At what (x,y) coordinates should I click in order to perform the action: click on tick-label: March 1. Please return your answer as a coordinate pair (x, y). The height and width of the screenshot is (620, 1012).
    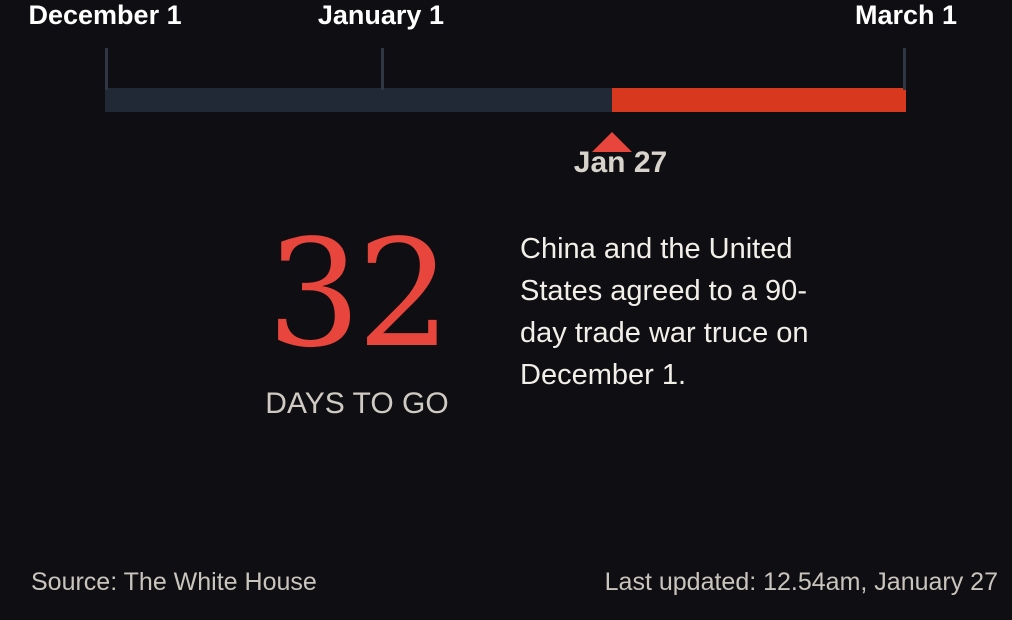
    Looking at the image, I should click on (906, 15).